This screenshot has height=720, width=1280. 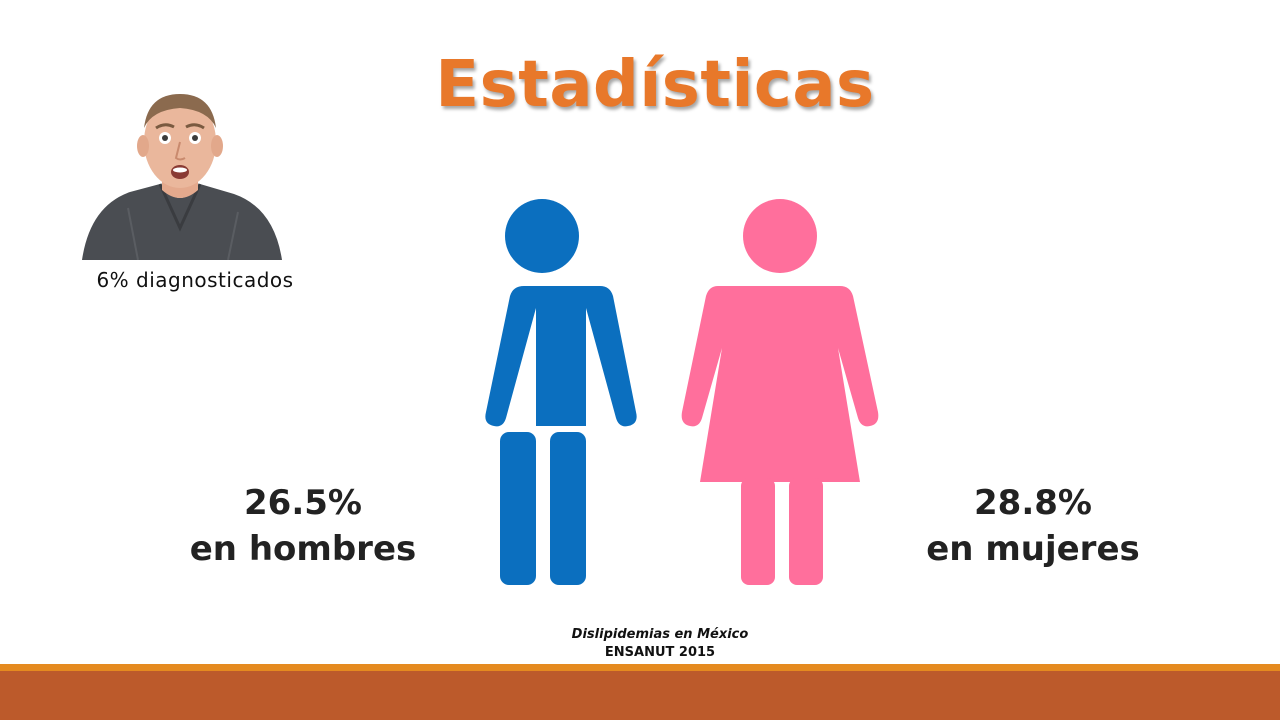 I want to click on stat-women-label: en mujeres, so click(x=1033, y=549).